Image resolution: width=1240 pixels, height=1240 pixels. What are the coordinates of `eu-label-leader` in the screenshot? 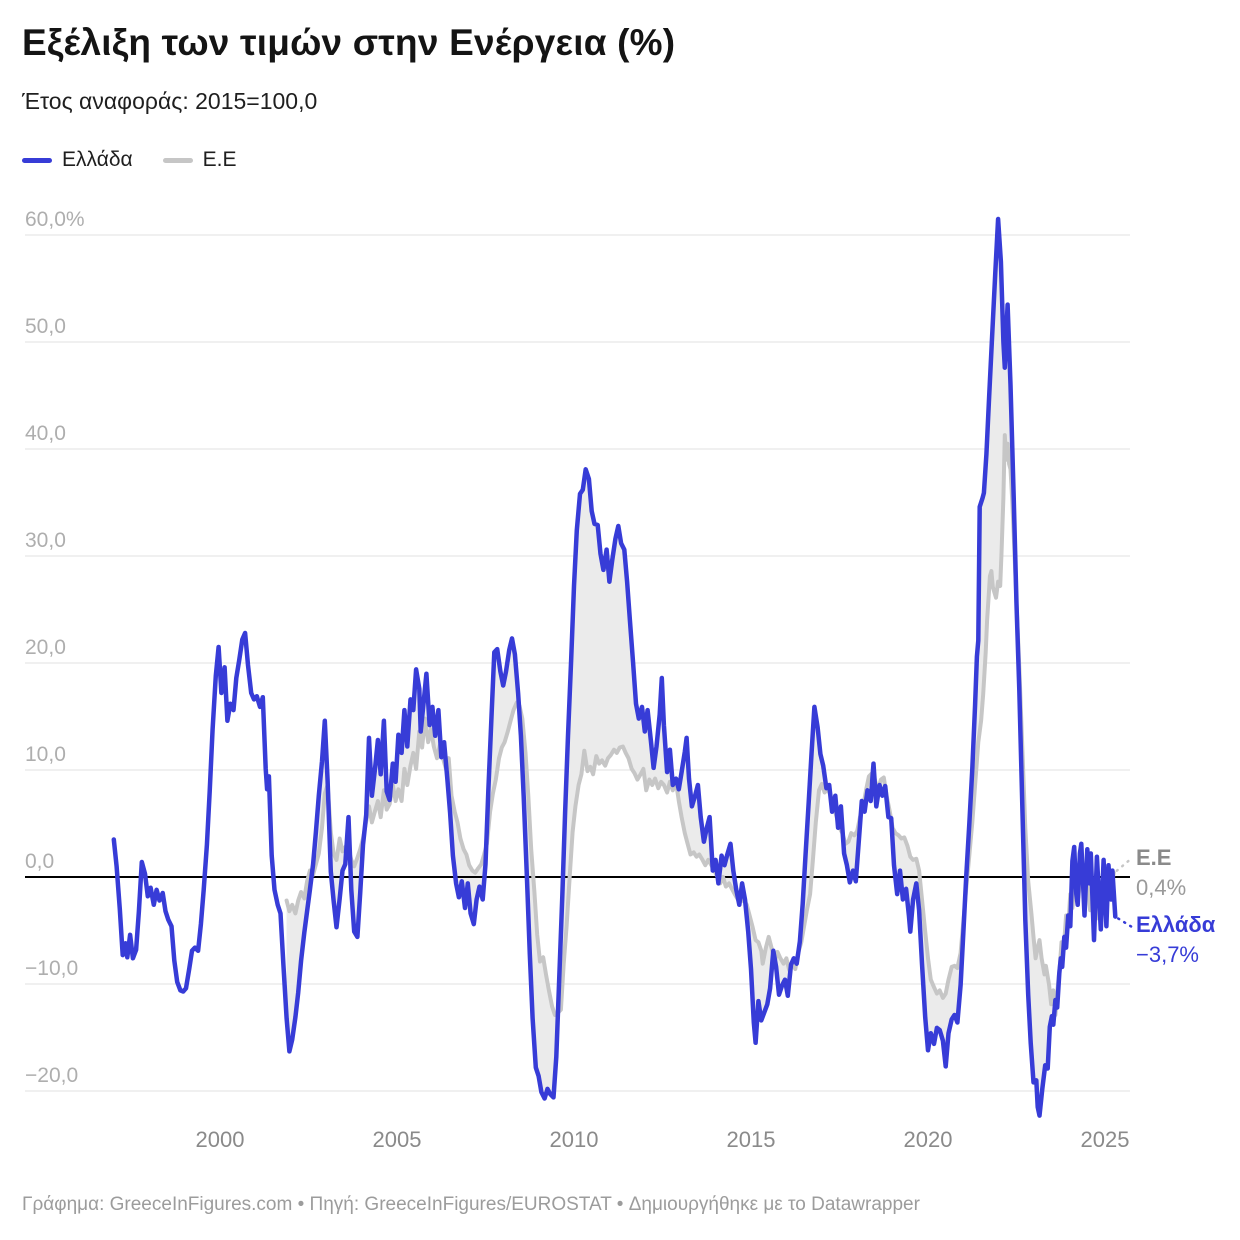 It's located at (1124, 864).